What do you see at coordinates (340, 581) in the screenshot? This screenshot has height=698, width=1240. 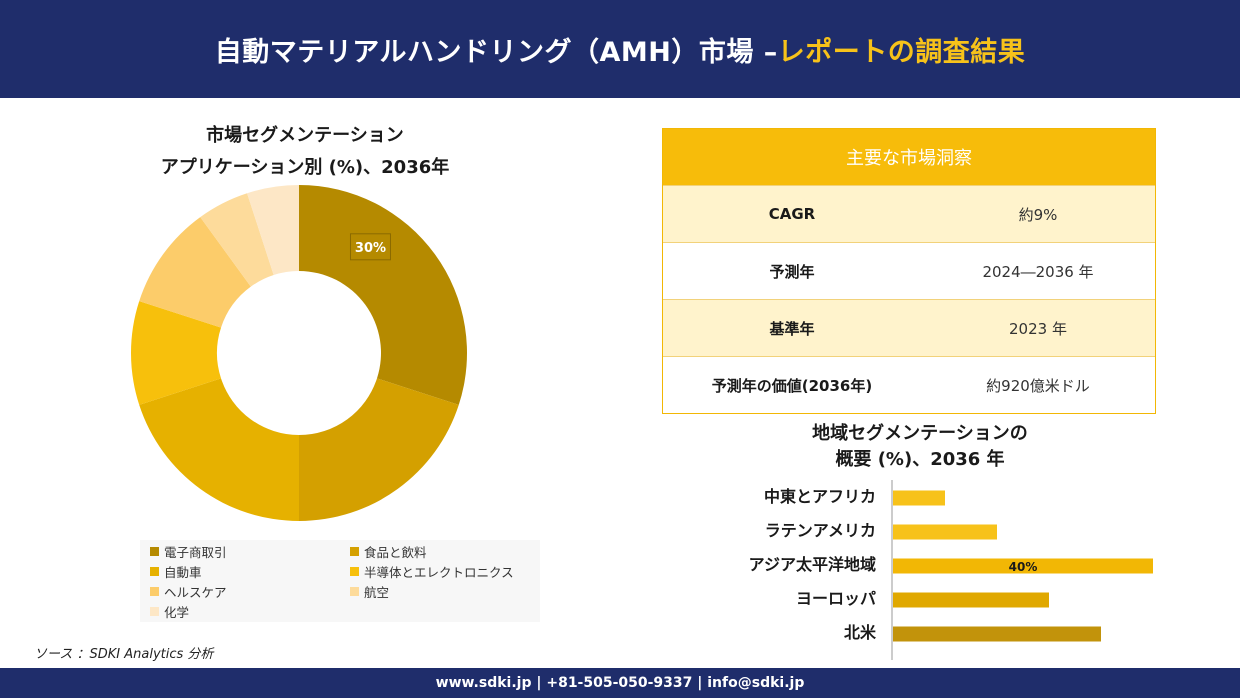 I see `pie-legend: 電子商取引 食品と飲料自動車 半導体とエレクトロニクスヘルスケア 航空化学` at bounding box center [340, 581].